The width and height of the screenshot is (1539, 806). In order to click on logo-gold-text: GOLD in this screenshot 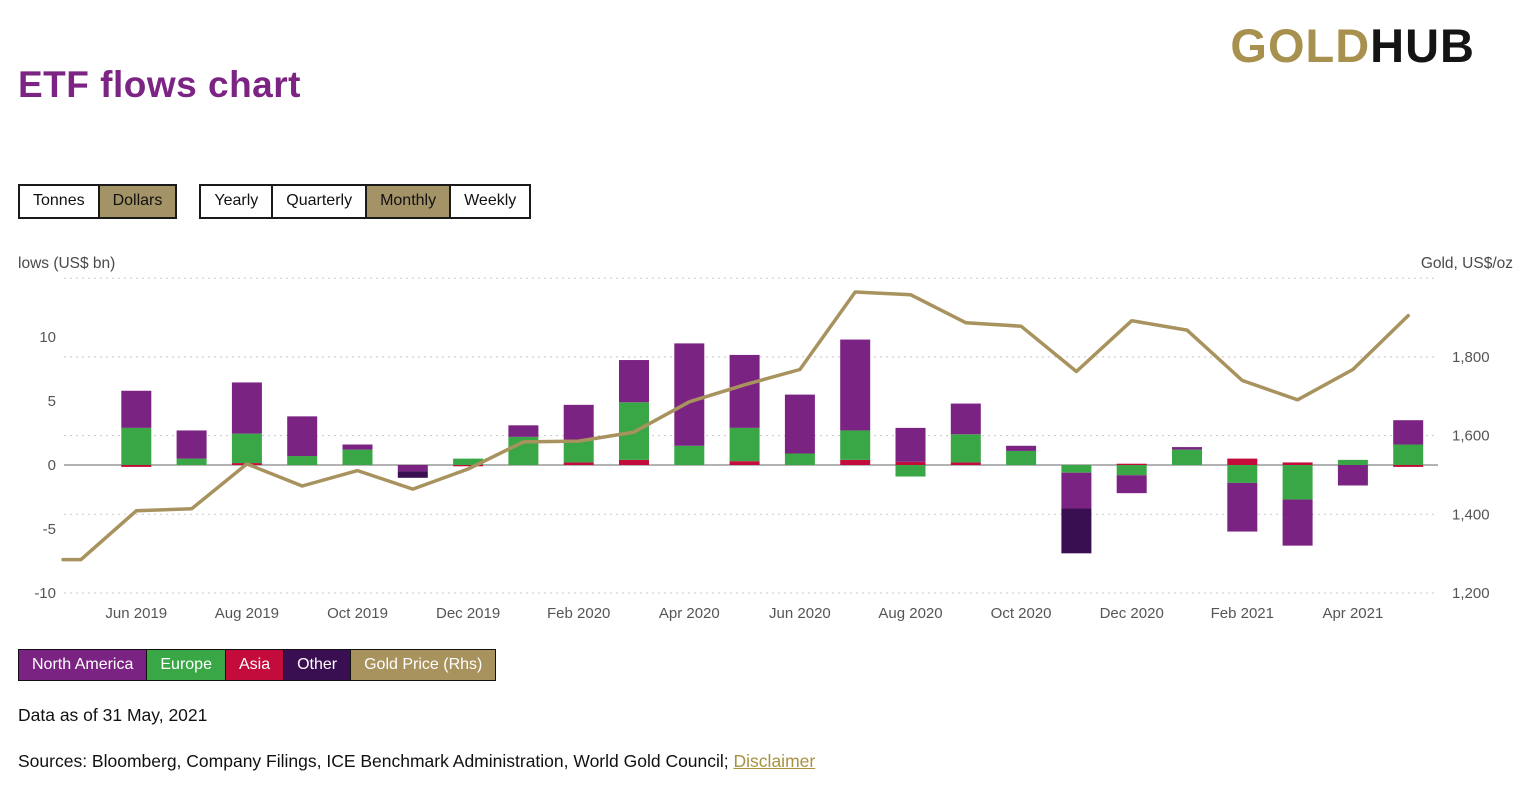, I will do `click(1300, 45)`.